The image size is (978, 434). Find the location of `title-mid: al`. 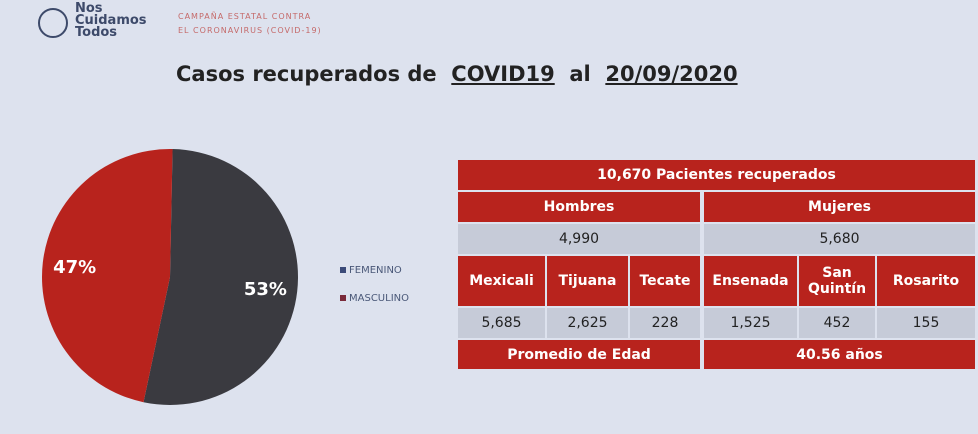

title-mid: al is located at coordinates (580, 74).